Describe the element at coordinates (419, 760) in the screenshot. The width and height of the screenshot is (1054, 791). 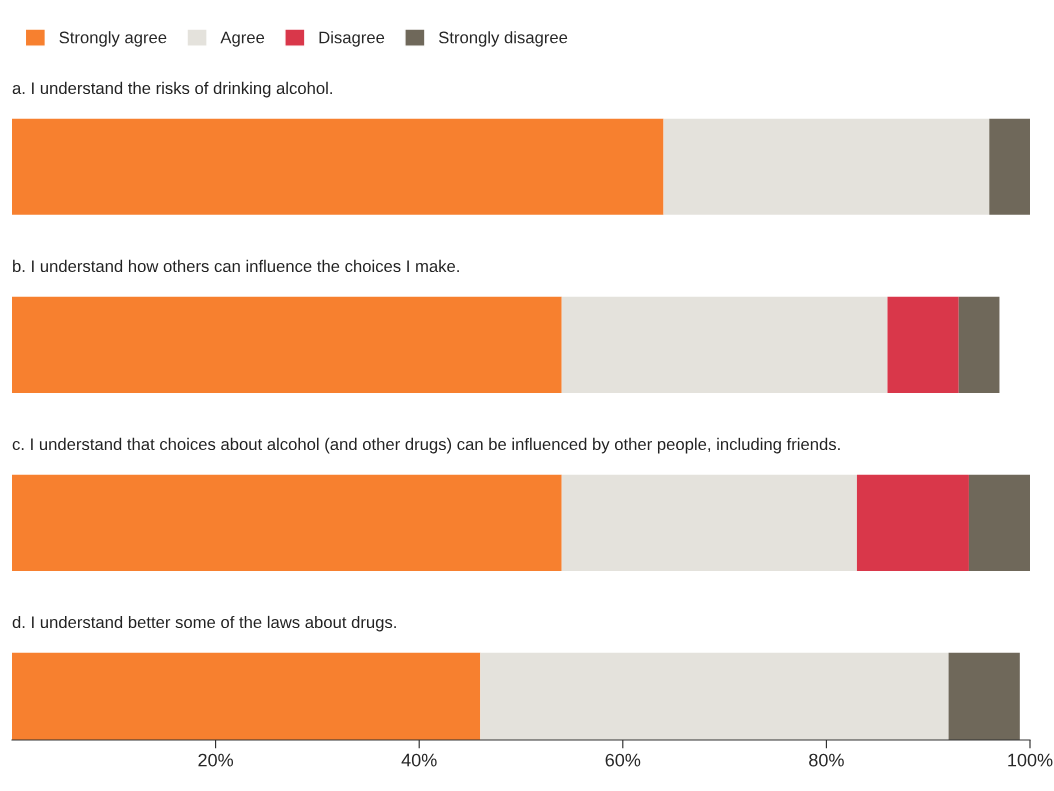
I see `x-tick-label: 40%` at that location.